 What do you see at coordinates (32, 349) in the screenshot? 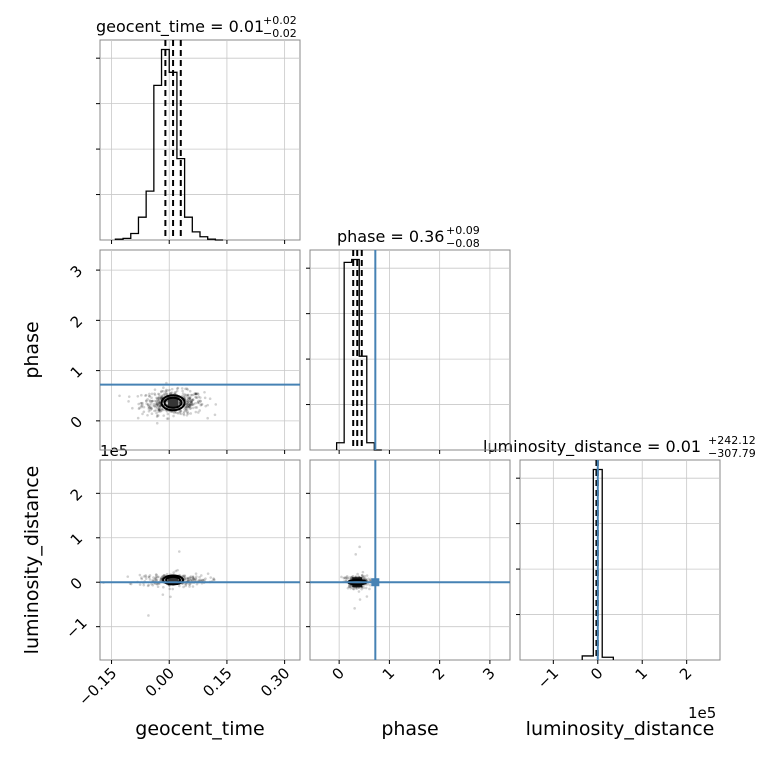
I see `ylabel-phase: phase` at bounding box center [32, 349].